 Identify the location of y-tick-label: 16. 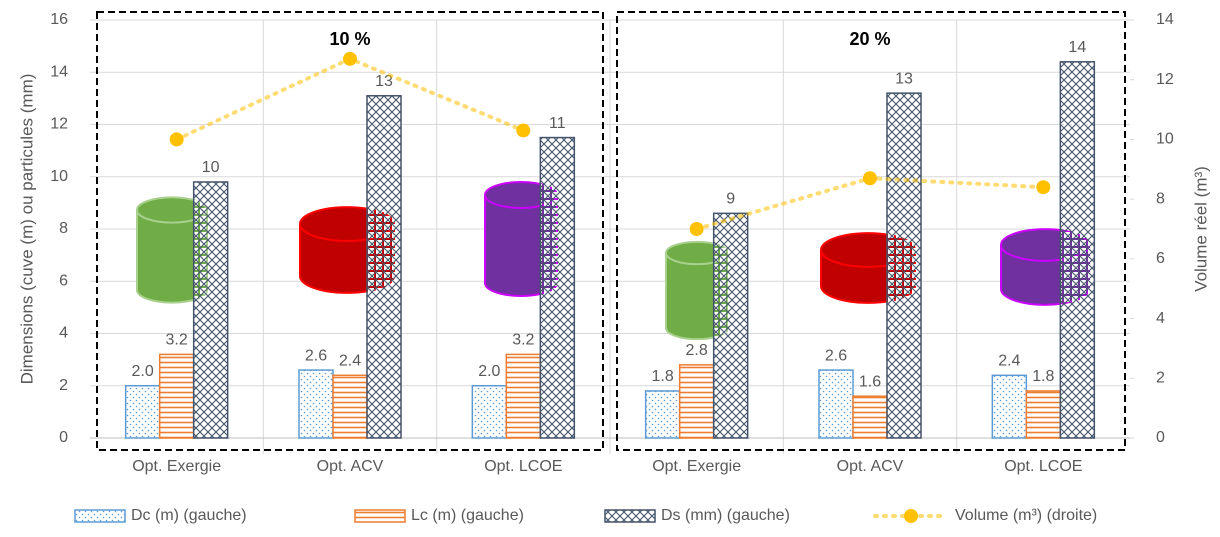
(59, 19).